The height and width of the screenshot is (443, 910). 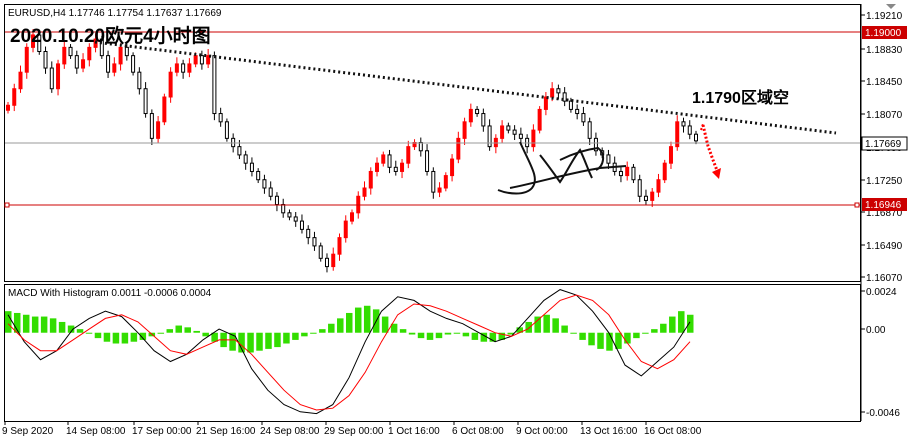 I want to click on time-tick-label: 9 Sep 2020, so click(x=28, y=431).